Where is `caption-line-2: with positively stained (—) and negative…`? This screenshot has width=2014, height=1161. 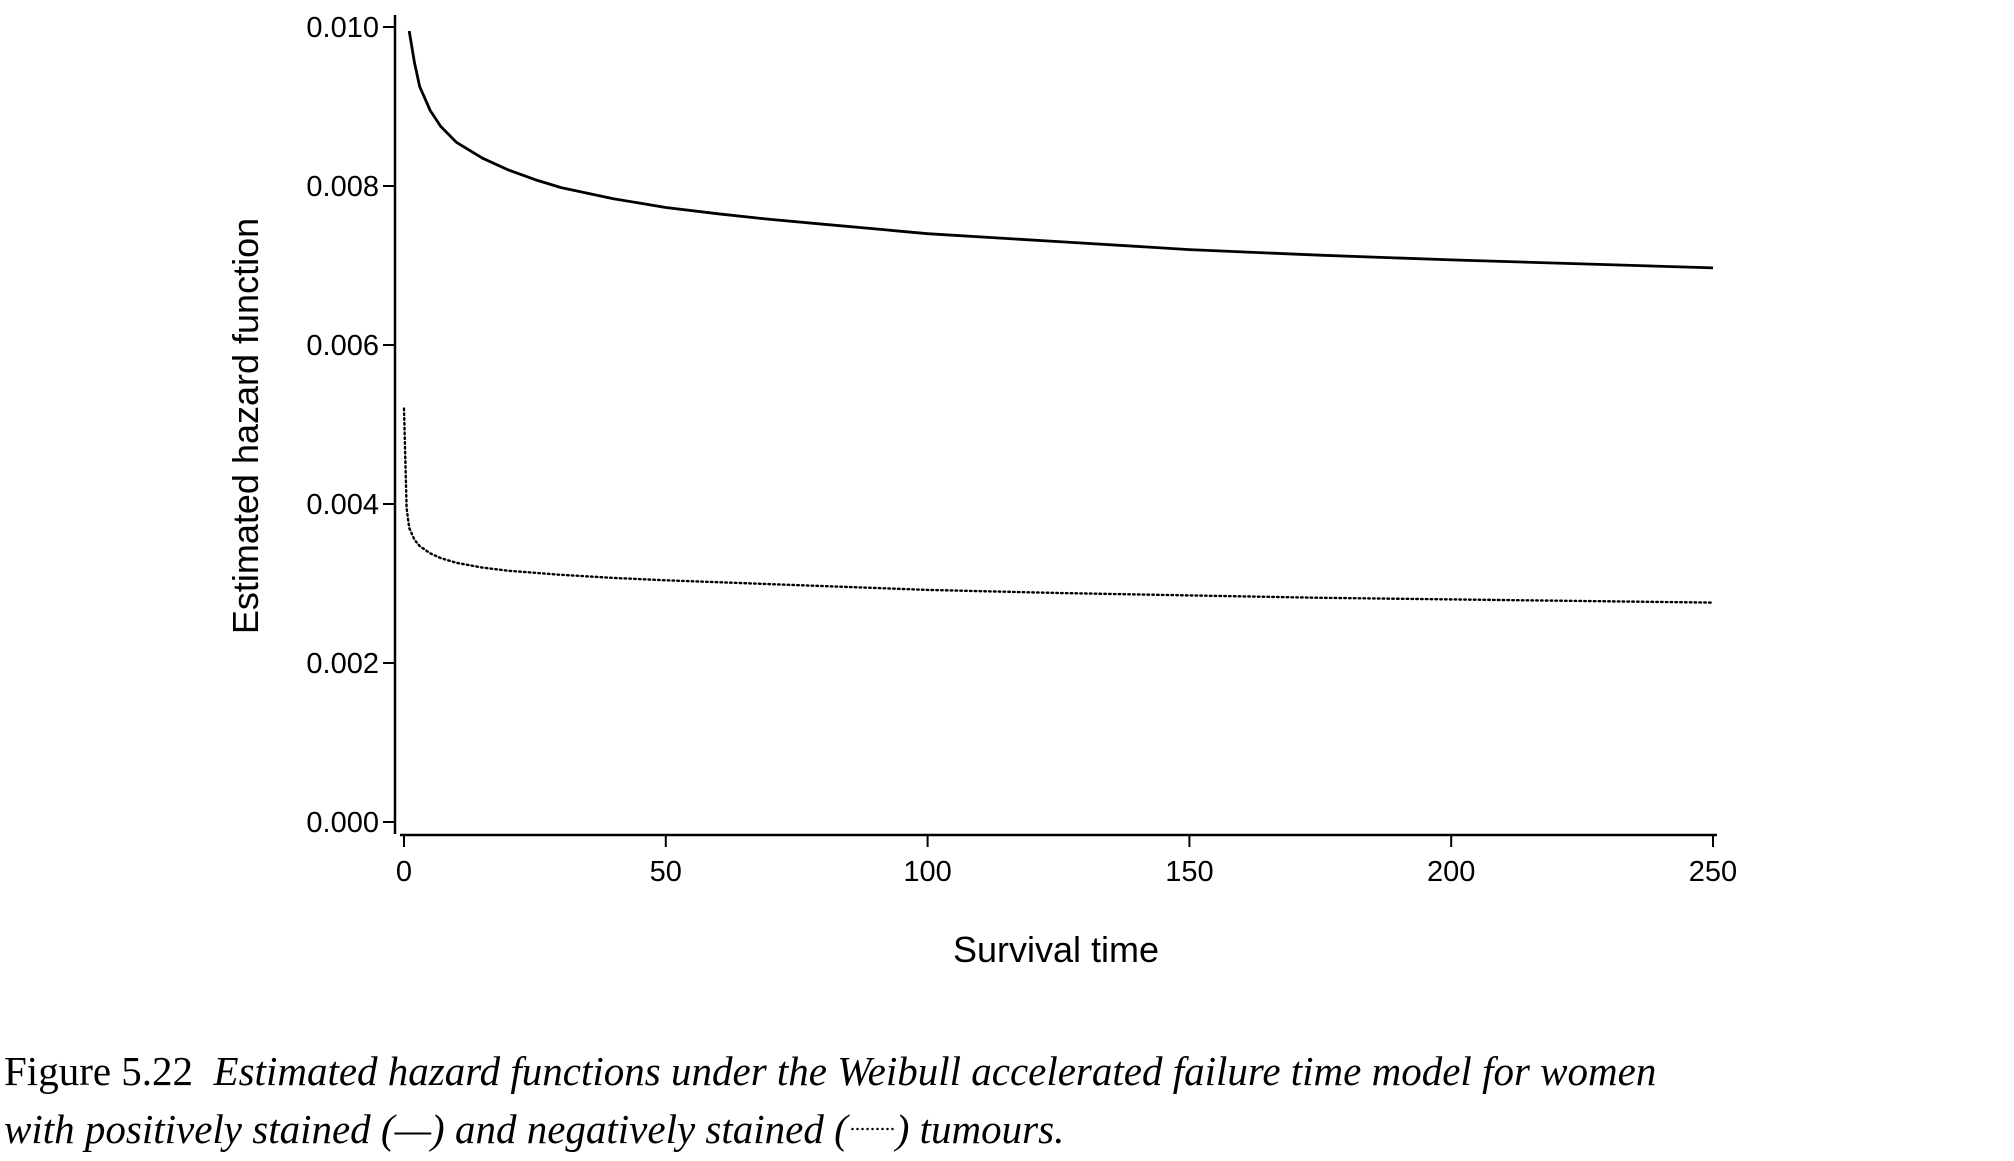 caption-line-2: with positively stained (—) and negative… is located at coordinates (1007, 1129).